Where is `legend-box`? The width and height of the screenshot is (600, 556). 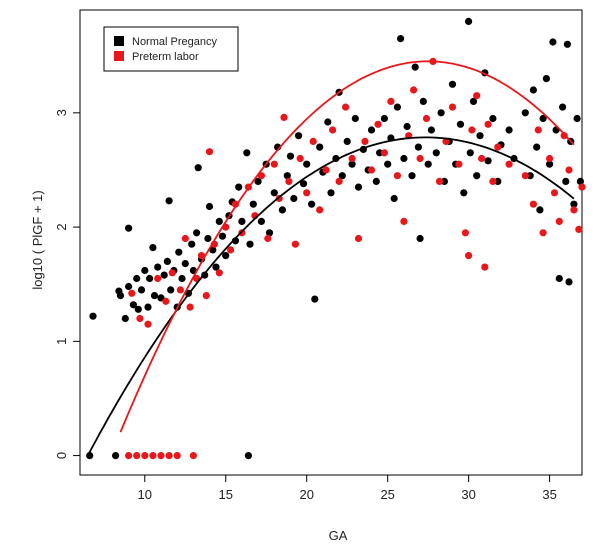 legend-box is located at coordinates (171, 49).